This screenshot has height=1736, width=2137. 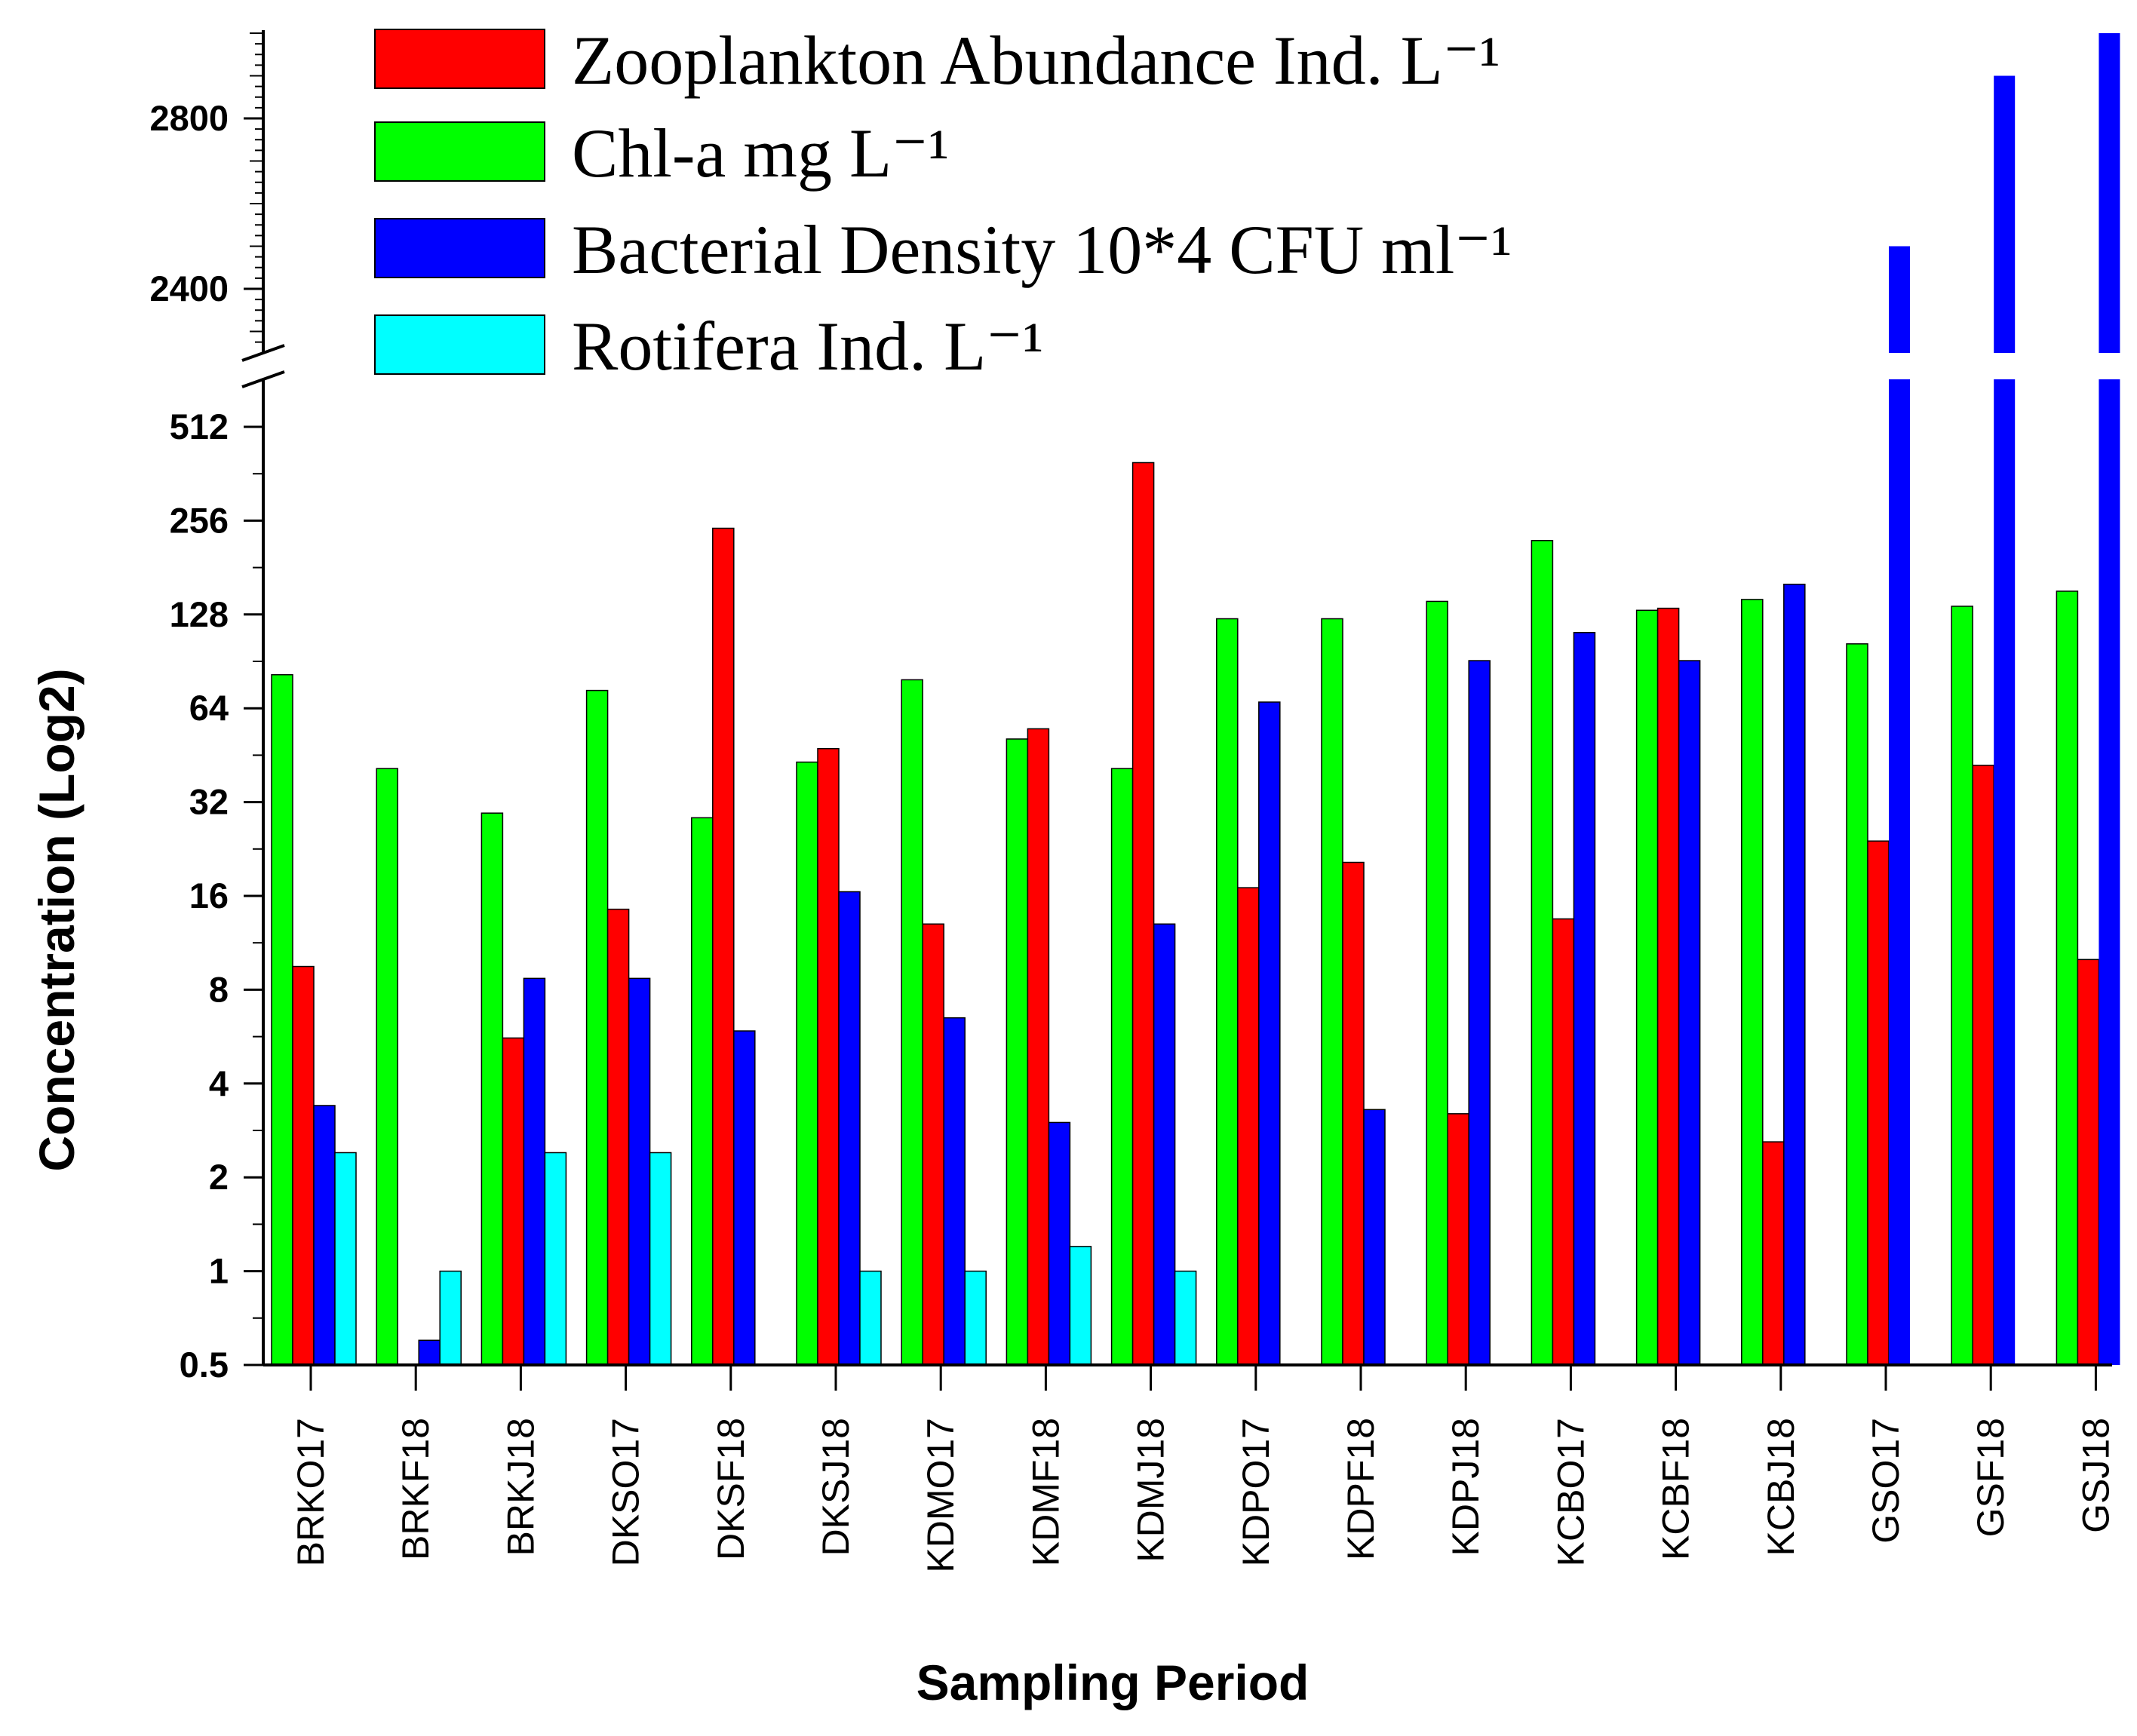 What do you see at coordinates (324, 1235) in the screenshot?
I see `bar-bacterial-brko17` at bounding box center [324, 1235].